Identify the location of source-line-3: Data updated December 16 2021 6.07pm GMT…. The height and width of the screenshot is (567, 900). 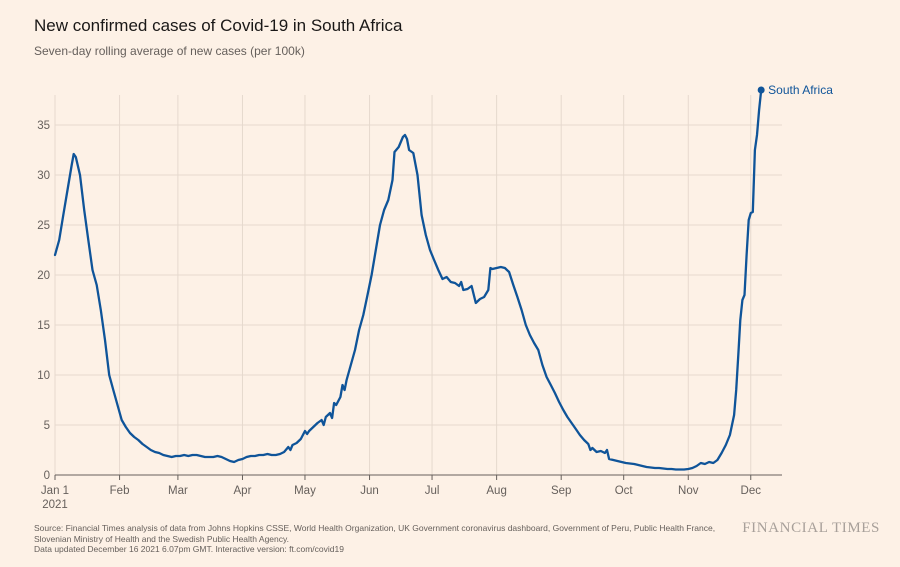
(189, 549).